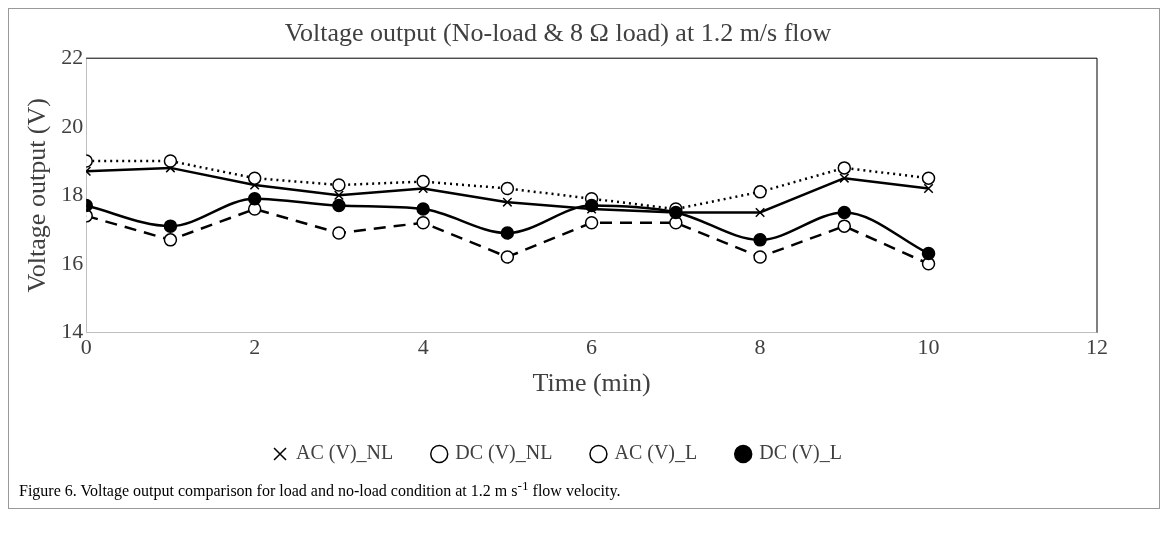  I want to click on y-axis-title: Voltage output (V), so click(37, 195).